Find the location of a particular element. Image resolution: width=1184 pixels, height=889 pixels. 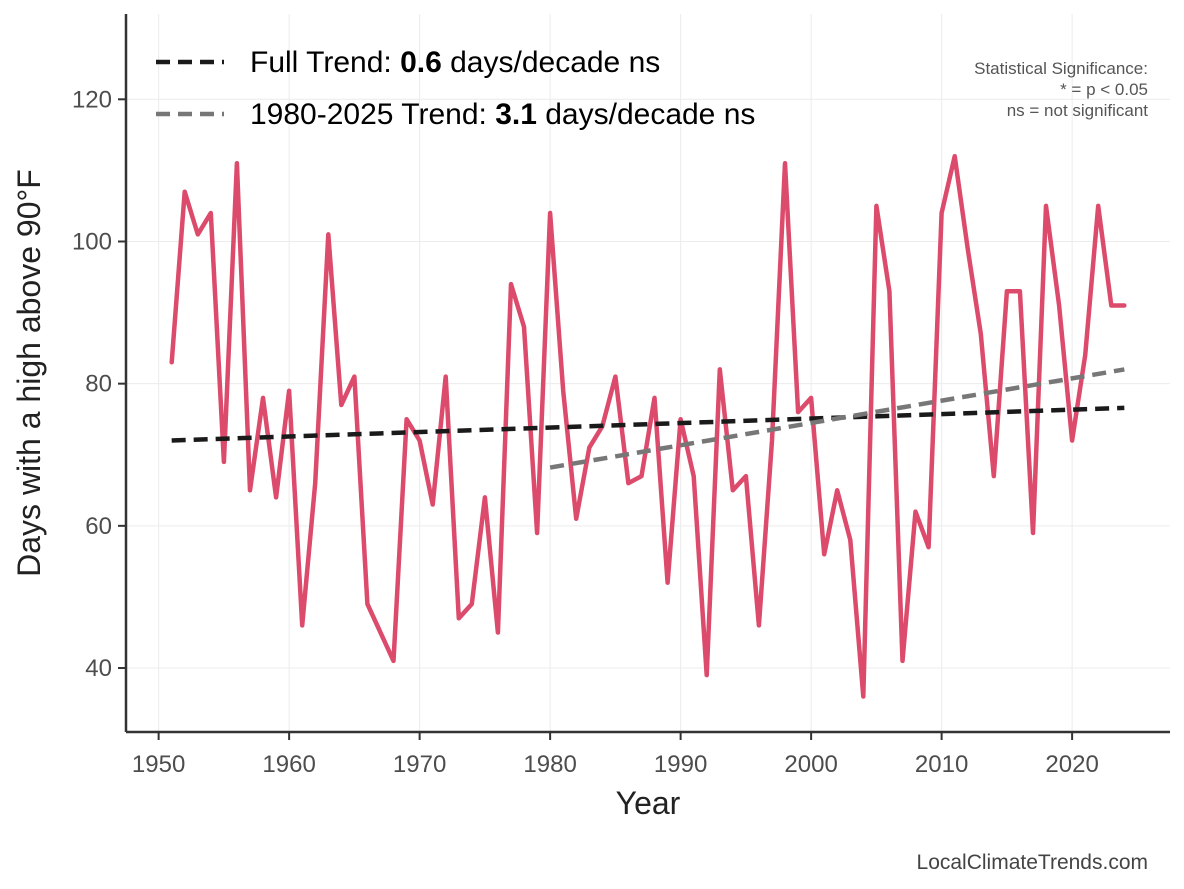

y-tick-label-100: 100 is located at coordinates (92, 241).